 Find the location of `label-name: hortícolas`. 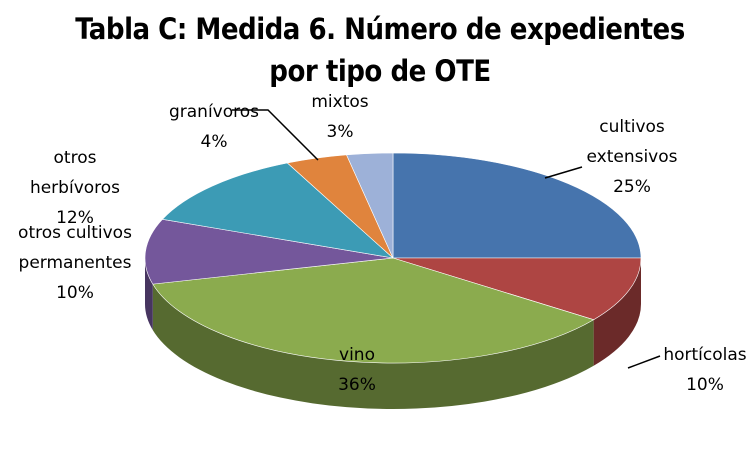

label-name: hortícolas is located at coordinates (705, 355).